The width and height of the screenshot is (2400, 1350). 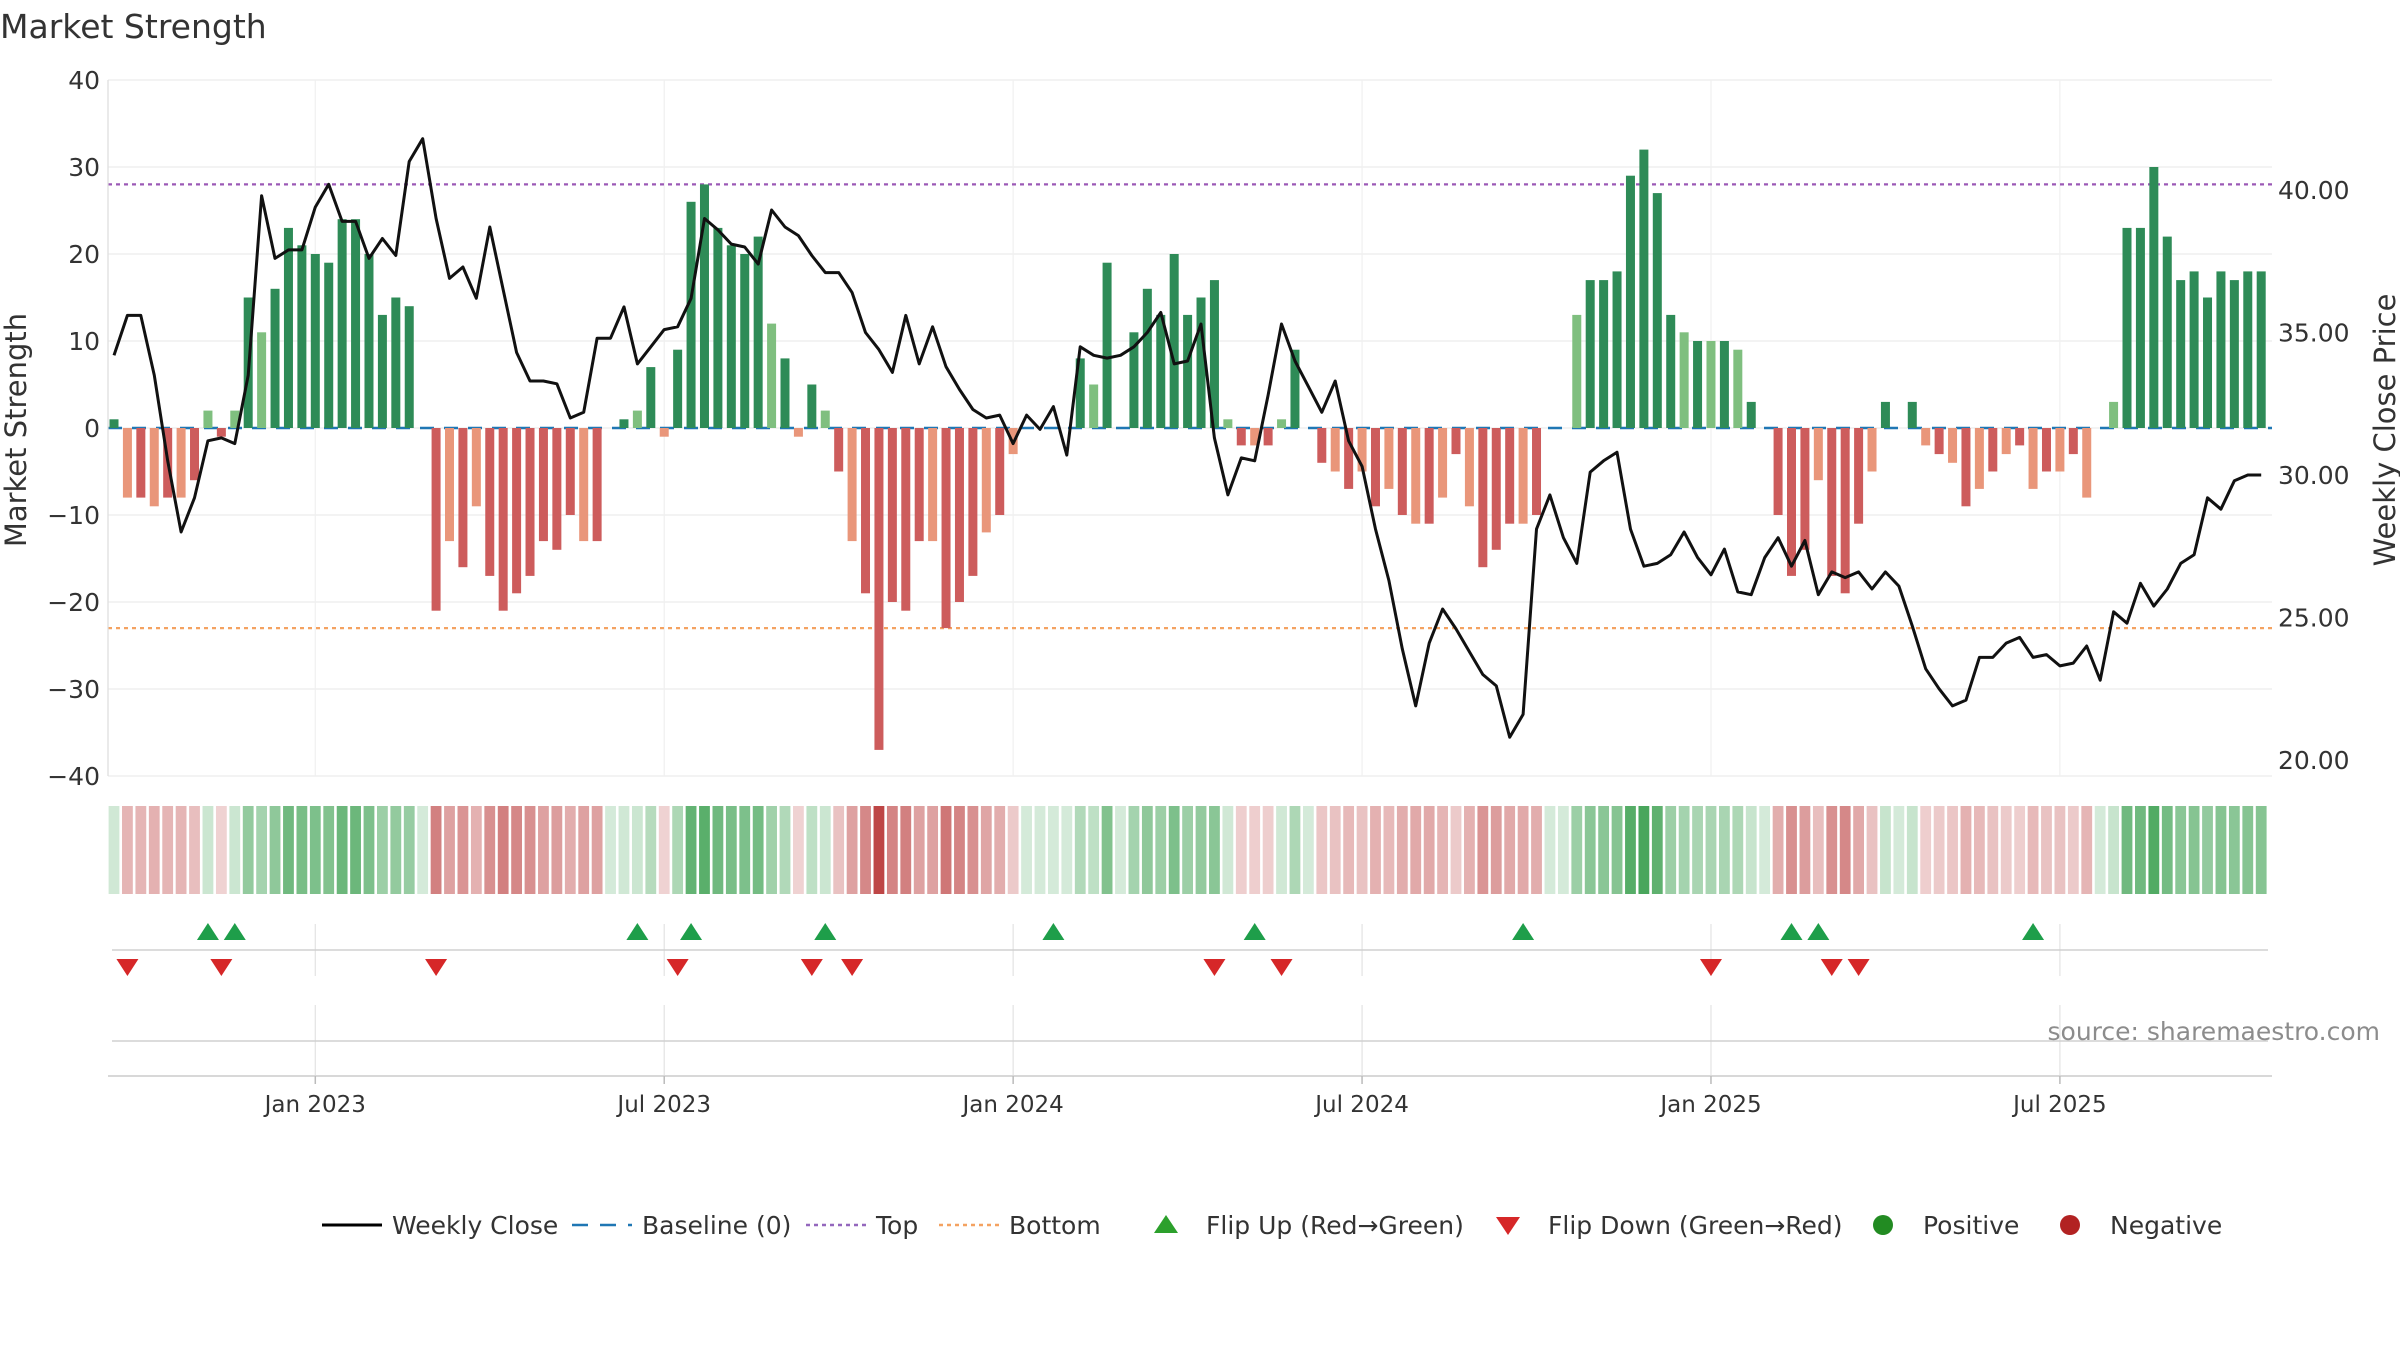 I want to click on x-tick-label: Jan 2023, so click(x=314, y=1105).